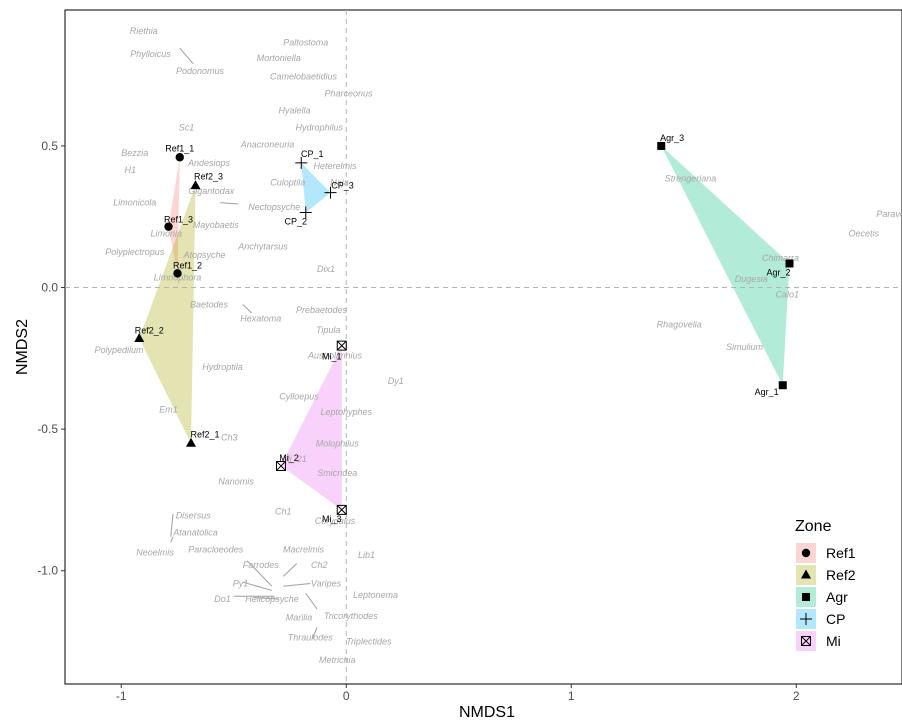 The image size is (902, 725). What do you see at coordinates (339, 183) in the screenshot?
I see `taxon-label: Naja` at bounding box center [339, 183].